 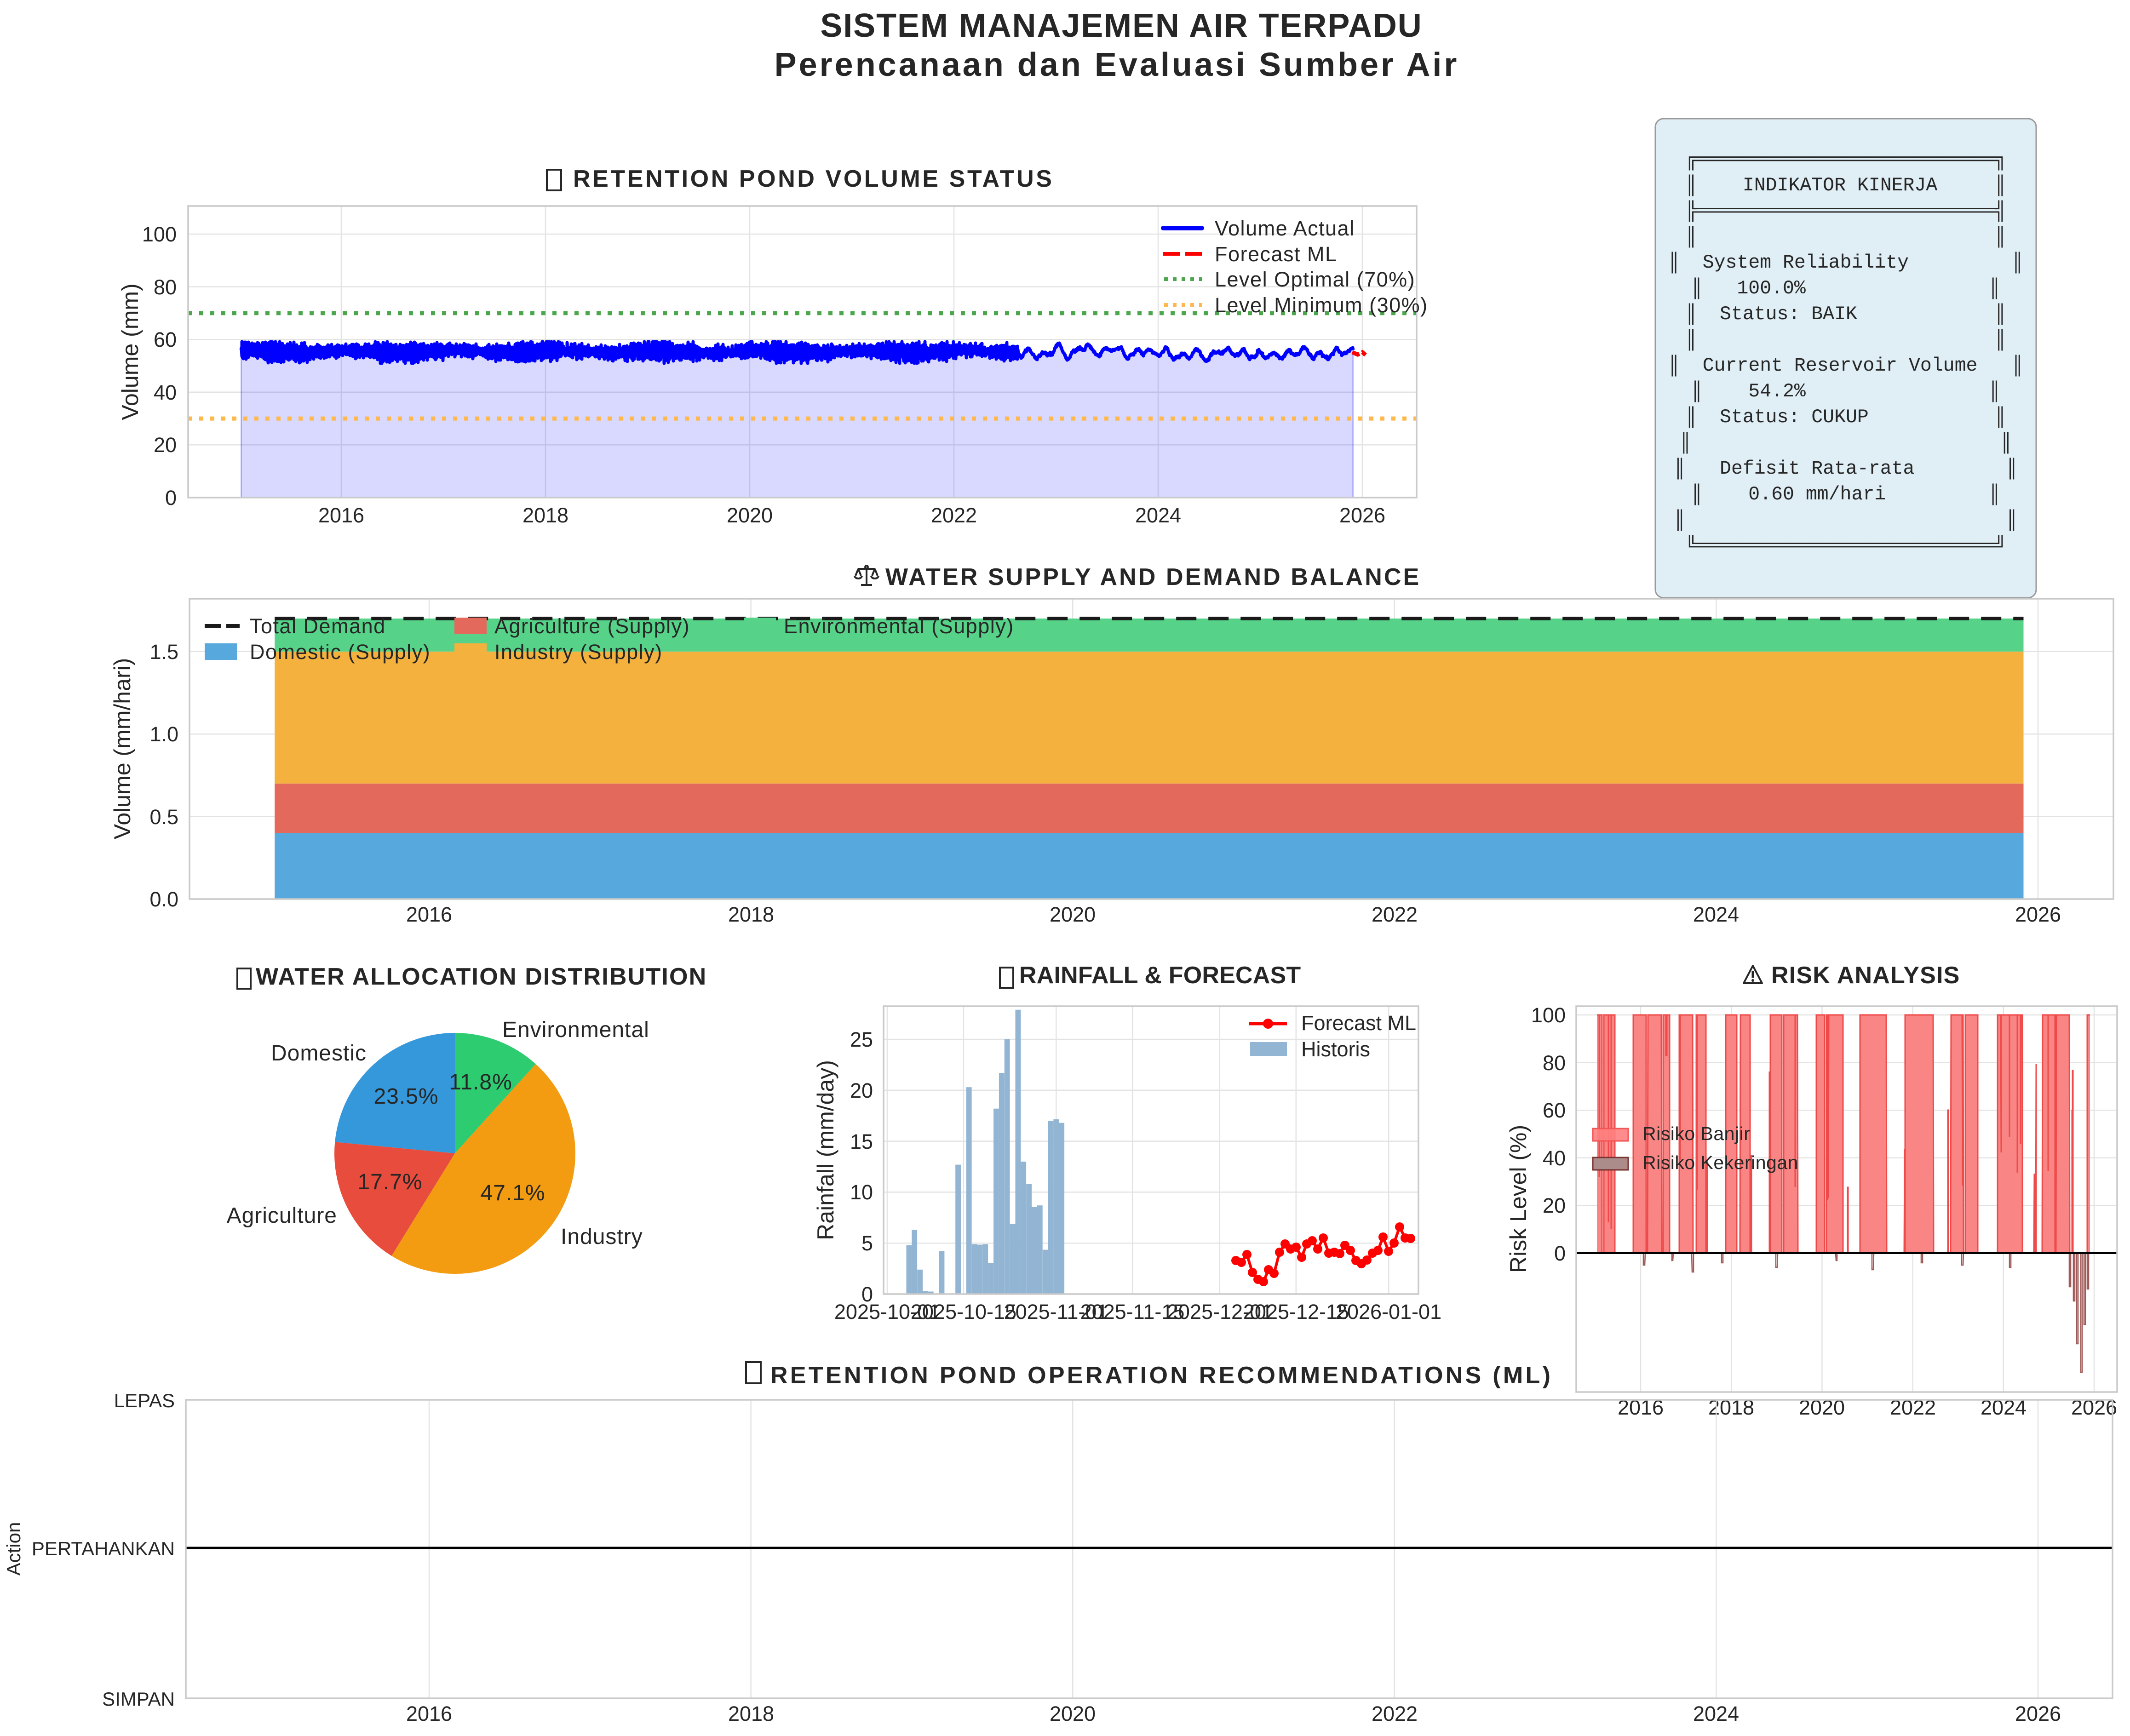 What do you see at coordinates (319, 1053) in the screenshot?
I see `svg-text: Domestic` at bounding box center [319, 1053].